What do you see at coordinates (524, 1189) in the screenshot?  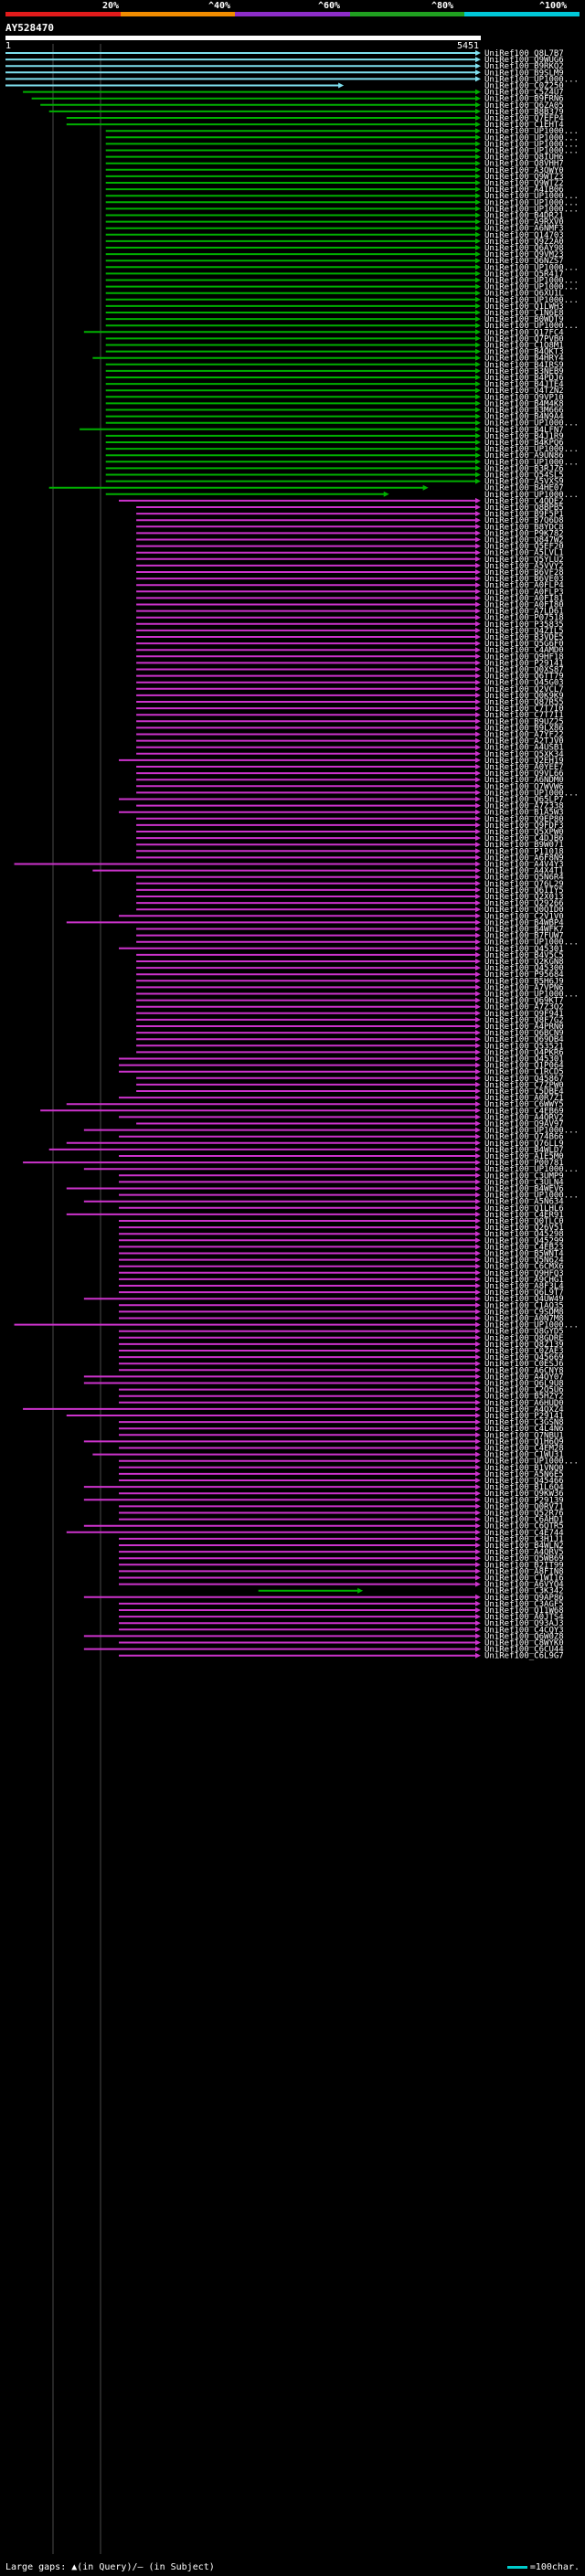 I see `hit-label: UniRef100_B4WEV6` at bounding box center [524, 1189].